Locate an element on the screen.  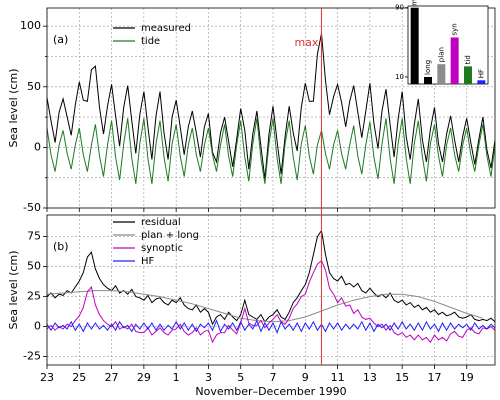
legend-label: measured is located at coordinates (166, 28).